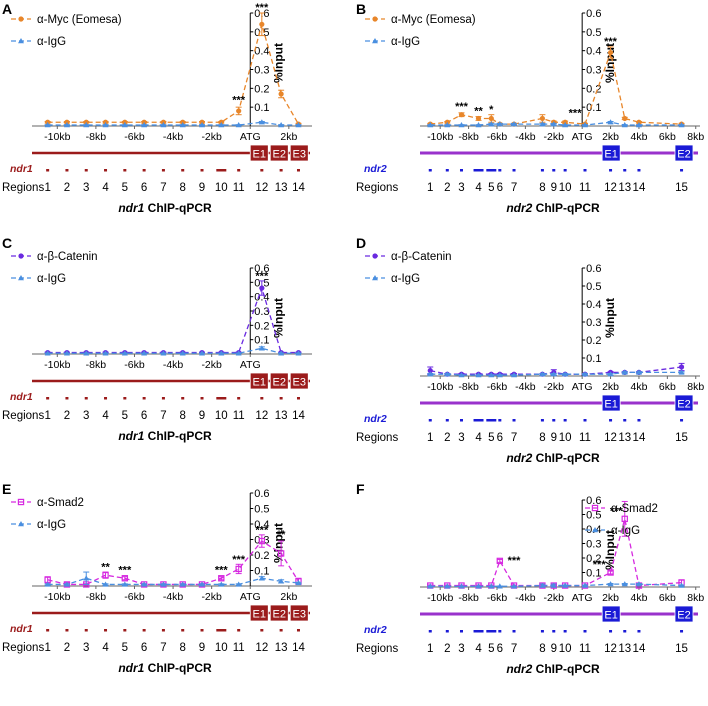 This screenshot has height=706, width=708. I want to click on panel-letter: B, so click(361, 9).